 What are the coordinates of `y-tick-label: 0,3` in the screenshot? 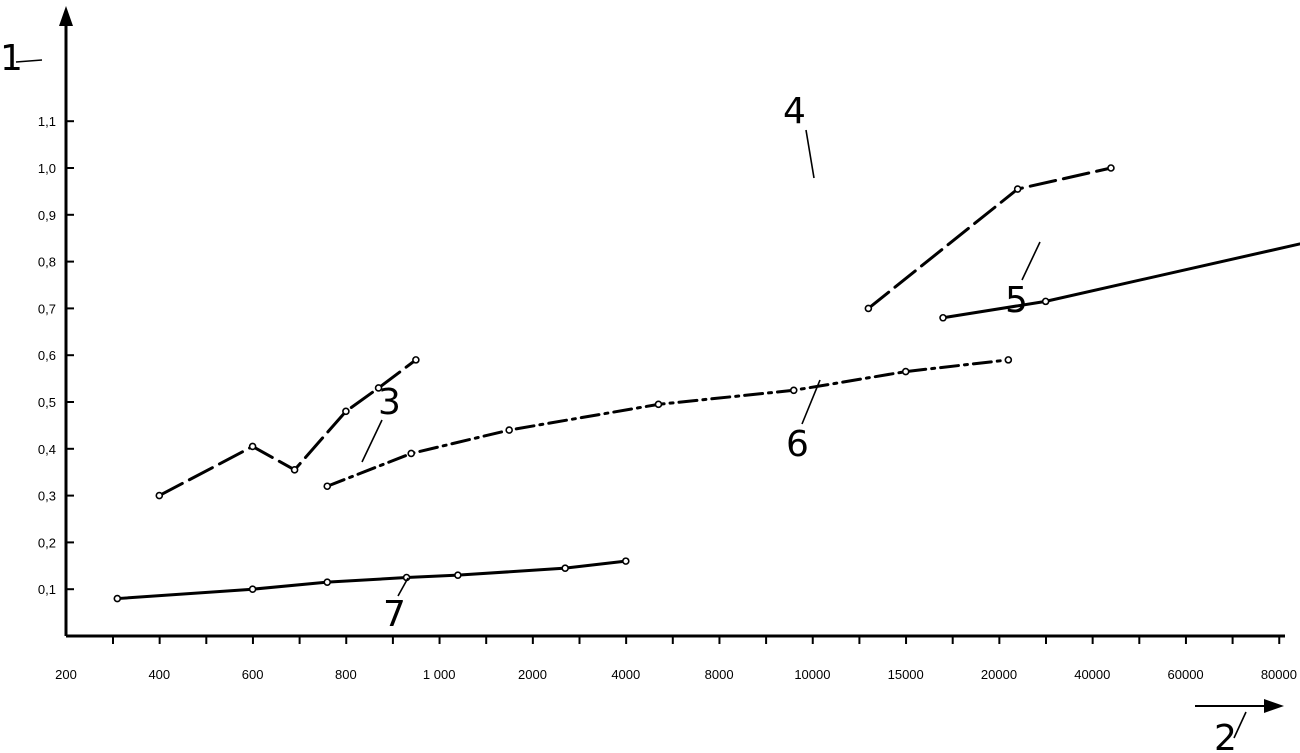 It's located at (47, 496).